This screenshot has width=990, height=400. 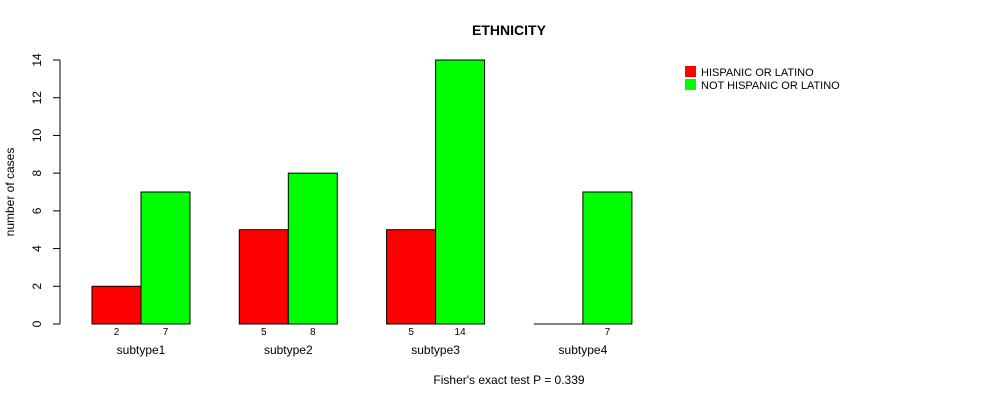 I want to click on value-label: 14, so click(x=461, y=332).